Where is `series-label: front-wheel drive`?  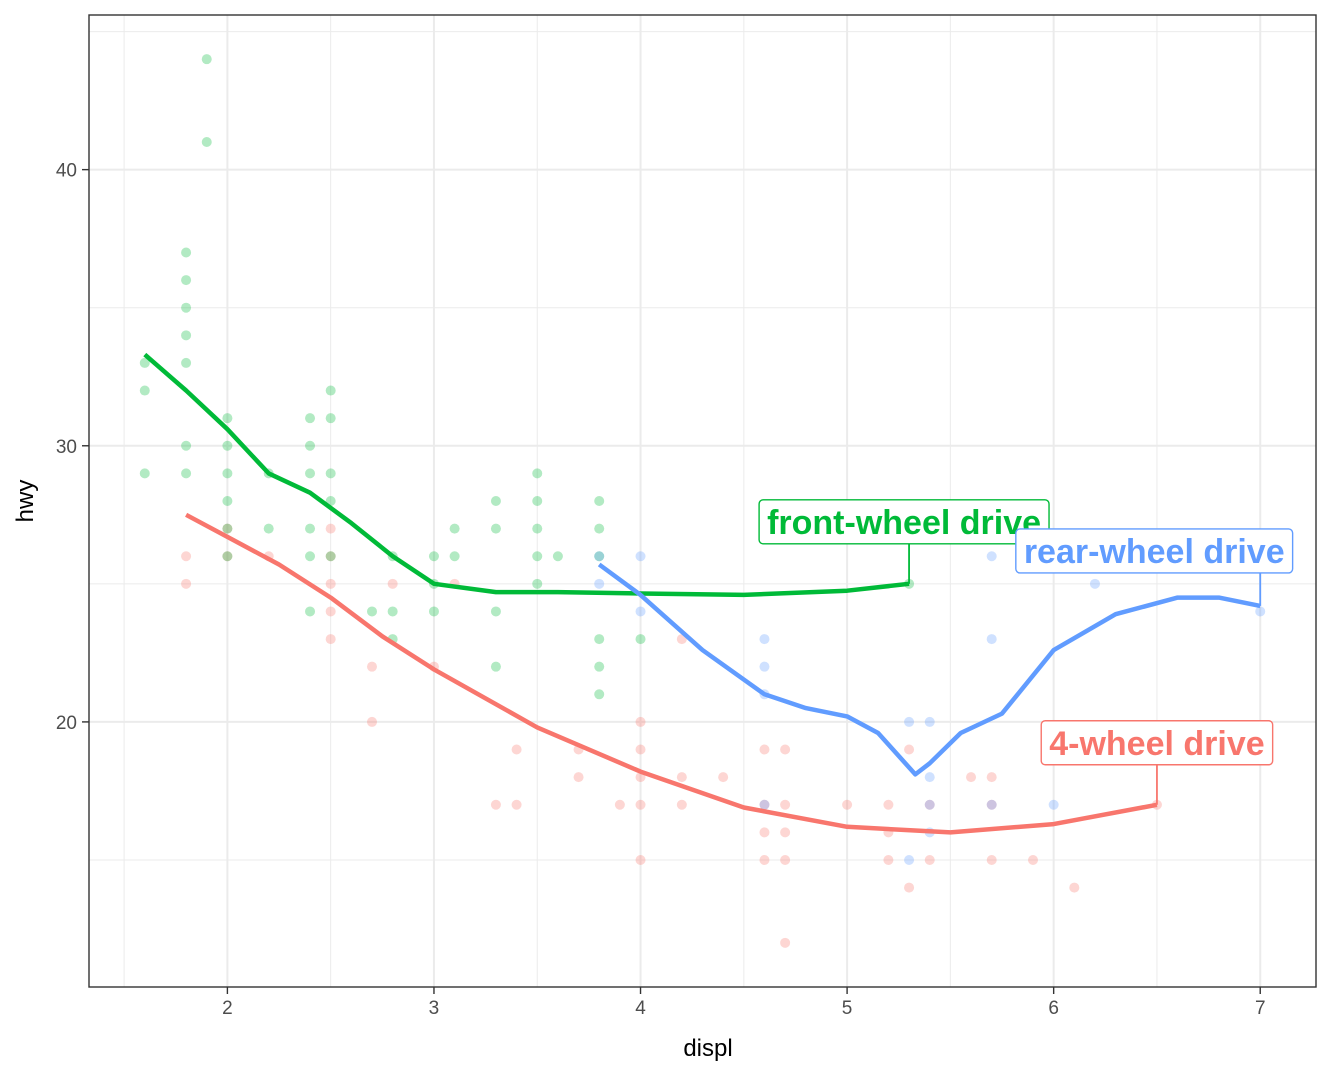
series-label: front-wheel drive is located at coordinates (904, 541).